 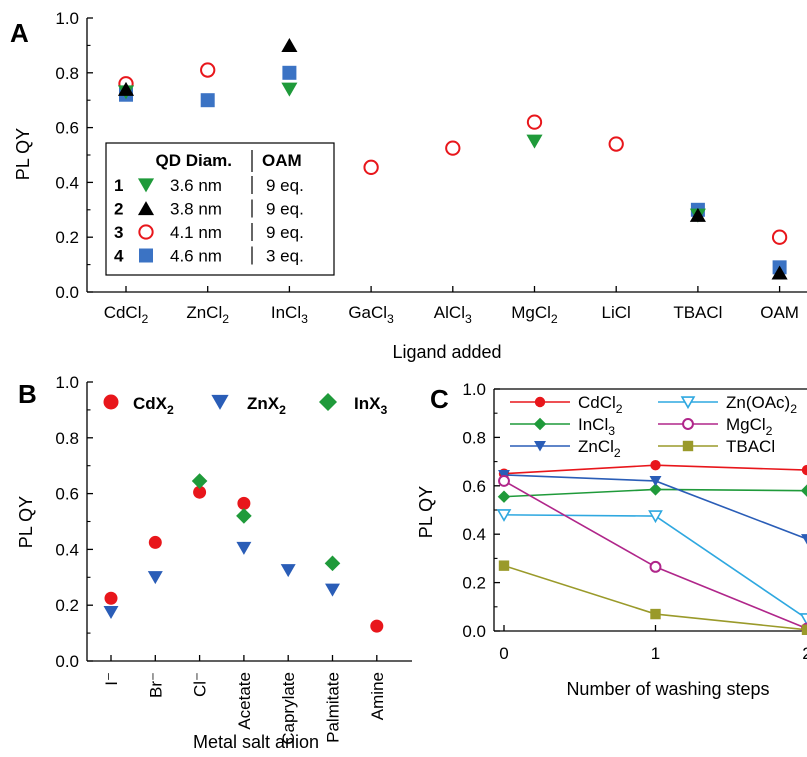 What do you see at coordinates (600, 404) in the screenshot?
I see `legend-label: CdCl2` at bounding box center [600, 404].